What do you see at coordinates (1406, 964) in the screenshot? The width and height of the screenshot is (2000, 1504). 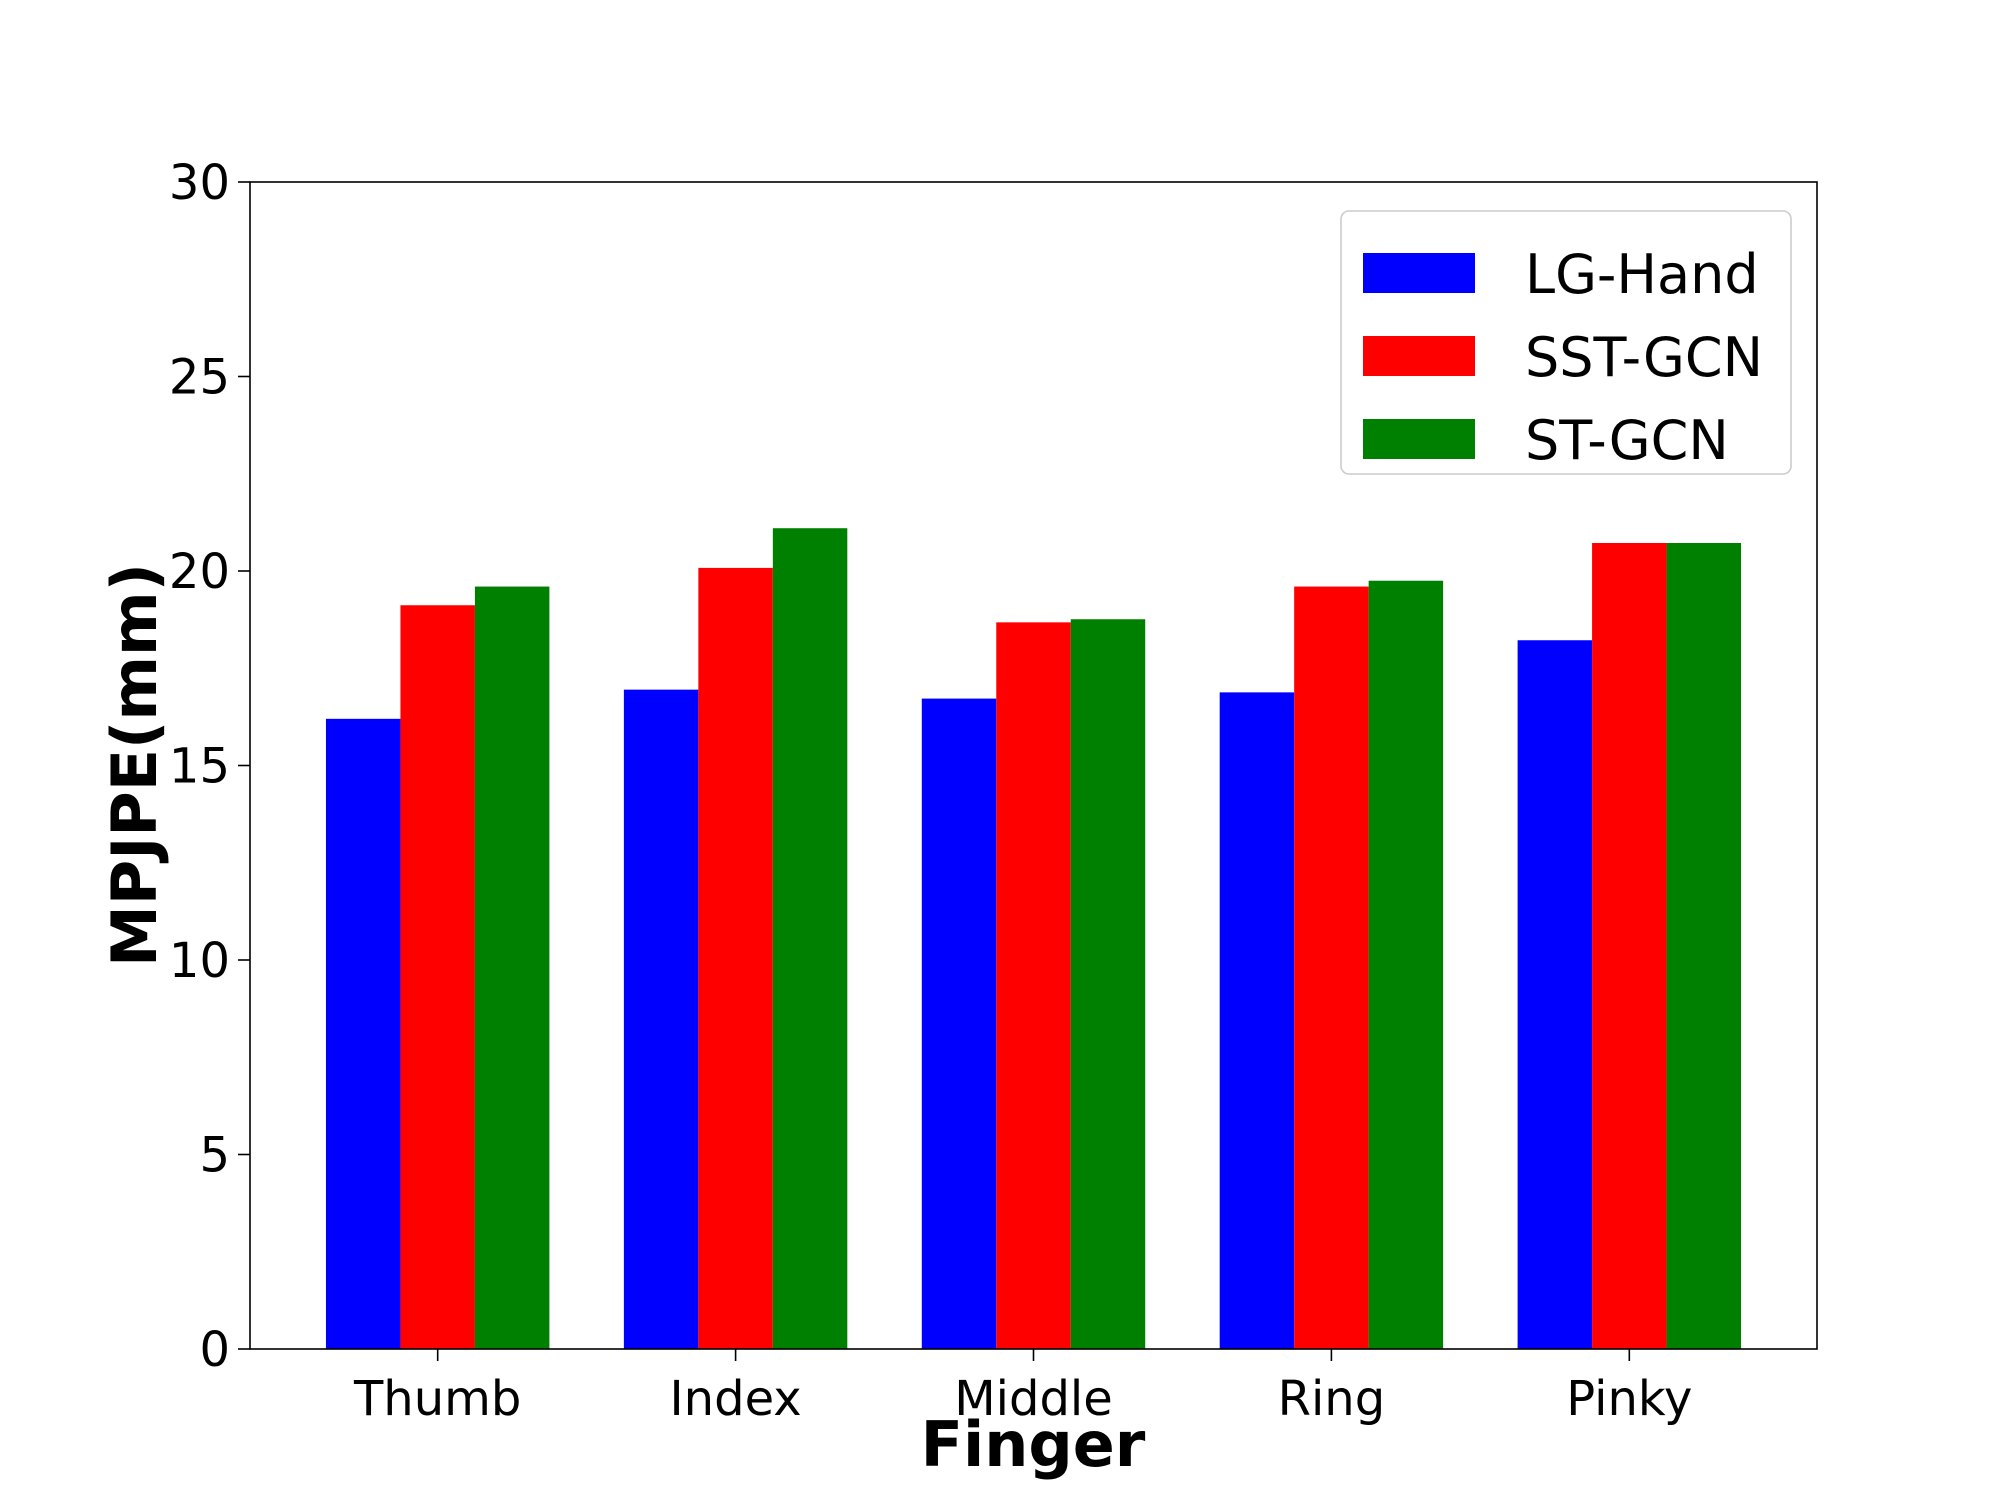 I see `bar-st-gcn-ring` at bounding box center [1406, 964].